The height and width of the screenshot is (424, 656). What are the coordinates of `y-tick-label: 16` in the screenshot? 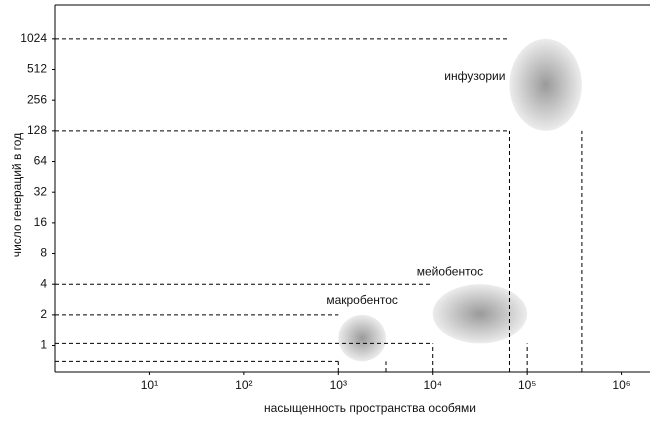 It's located at (41, 222).